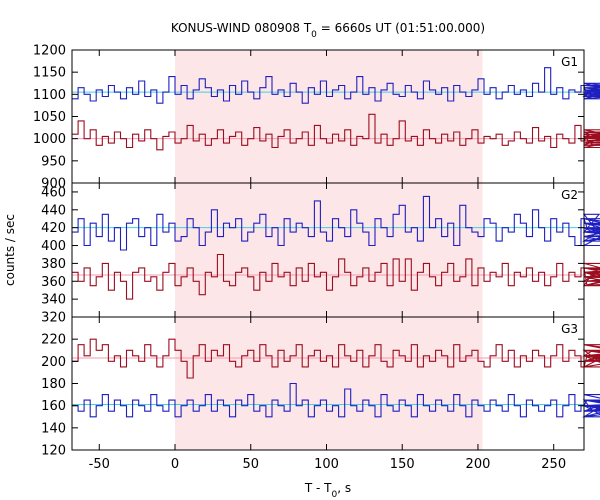 This screenshot has height=500, width=600. I want to click on shaded-interval-G3, so click(329, 383).